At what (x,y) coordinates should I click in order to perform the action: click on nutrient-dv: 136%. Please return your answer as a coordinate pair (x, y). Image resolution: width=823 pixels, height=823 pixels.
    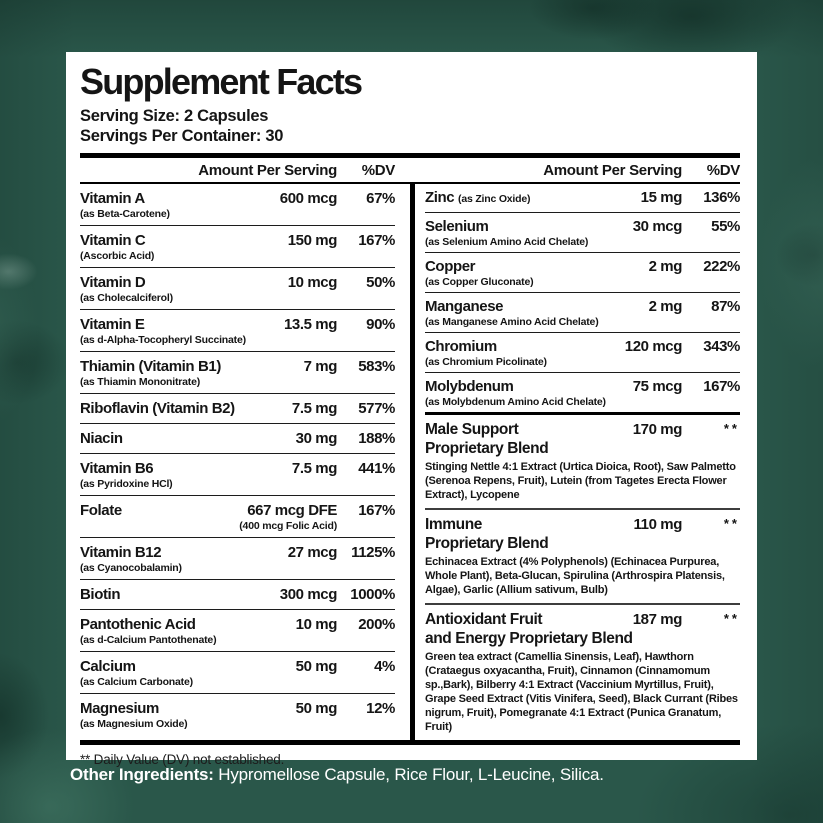
    Looking at the image, I should click on (721, 197).